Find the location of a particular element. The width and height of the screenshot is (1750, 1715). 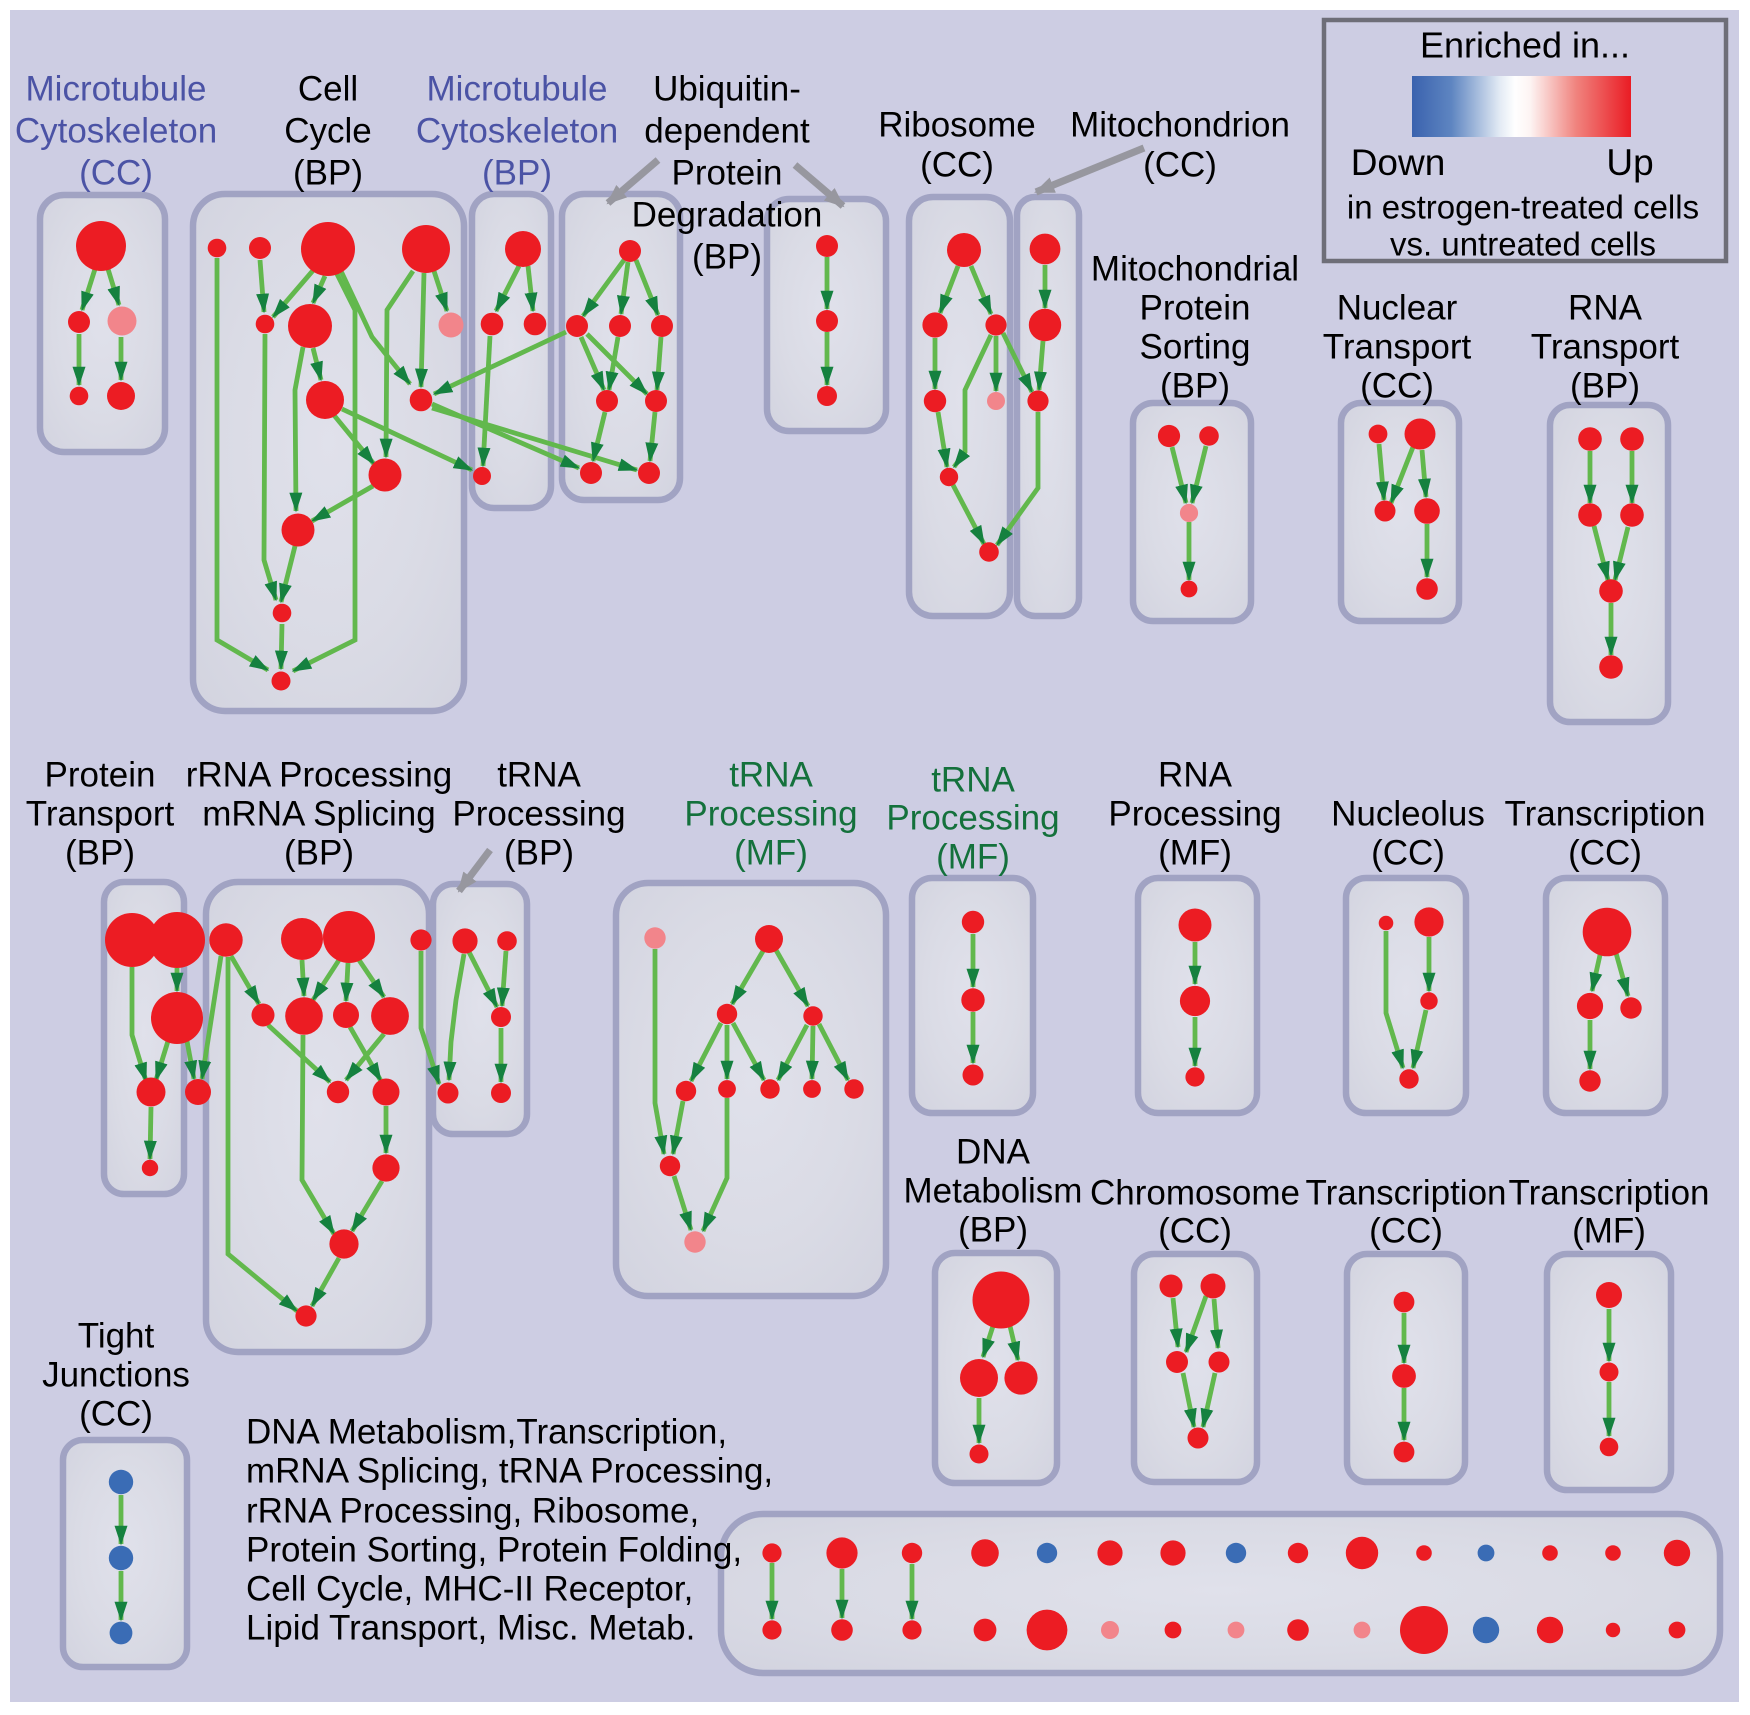

svg-text: rRNA Processing is located at coordinates (319, 774).